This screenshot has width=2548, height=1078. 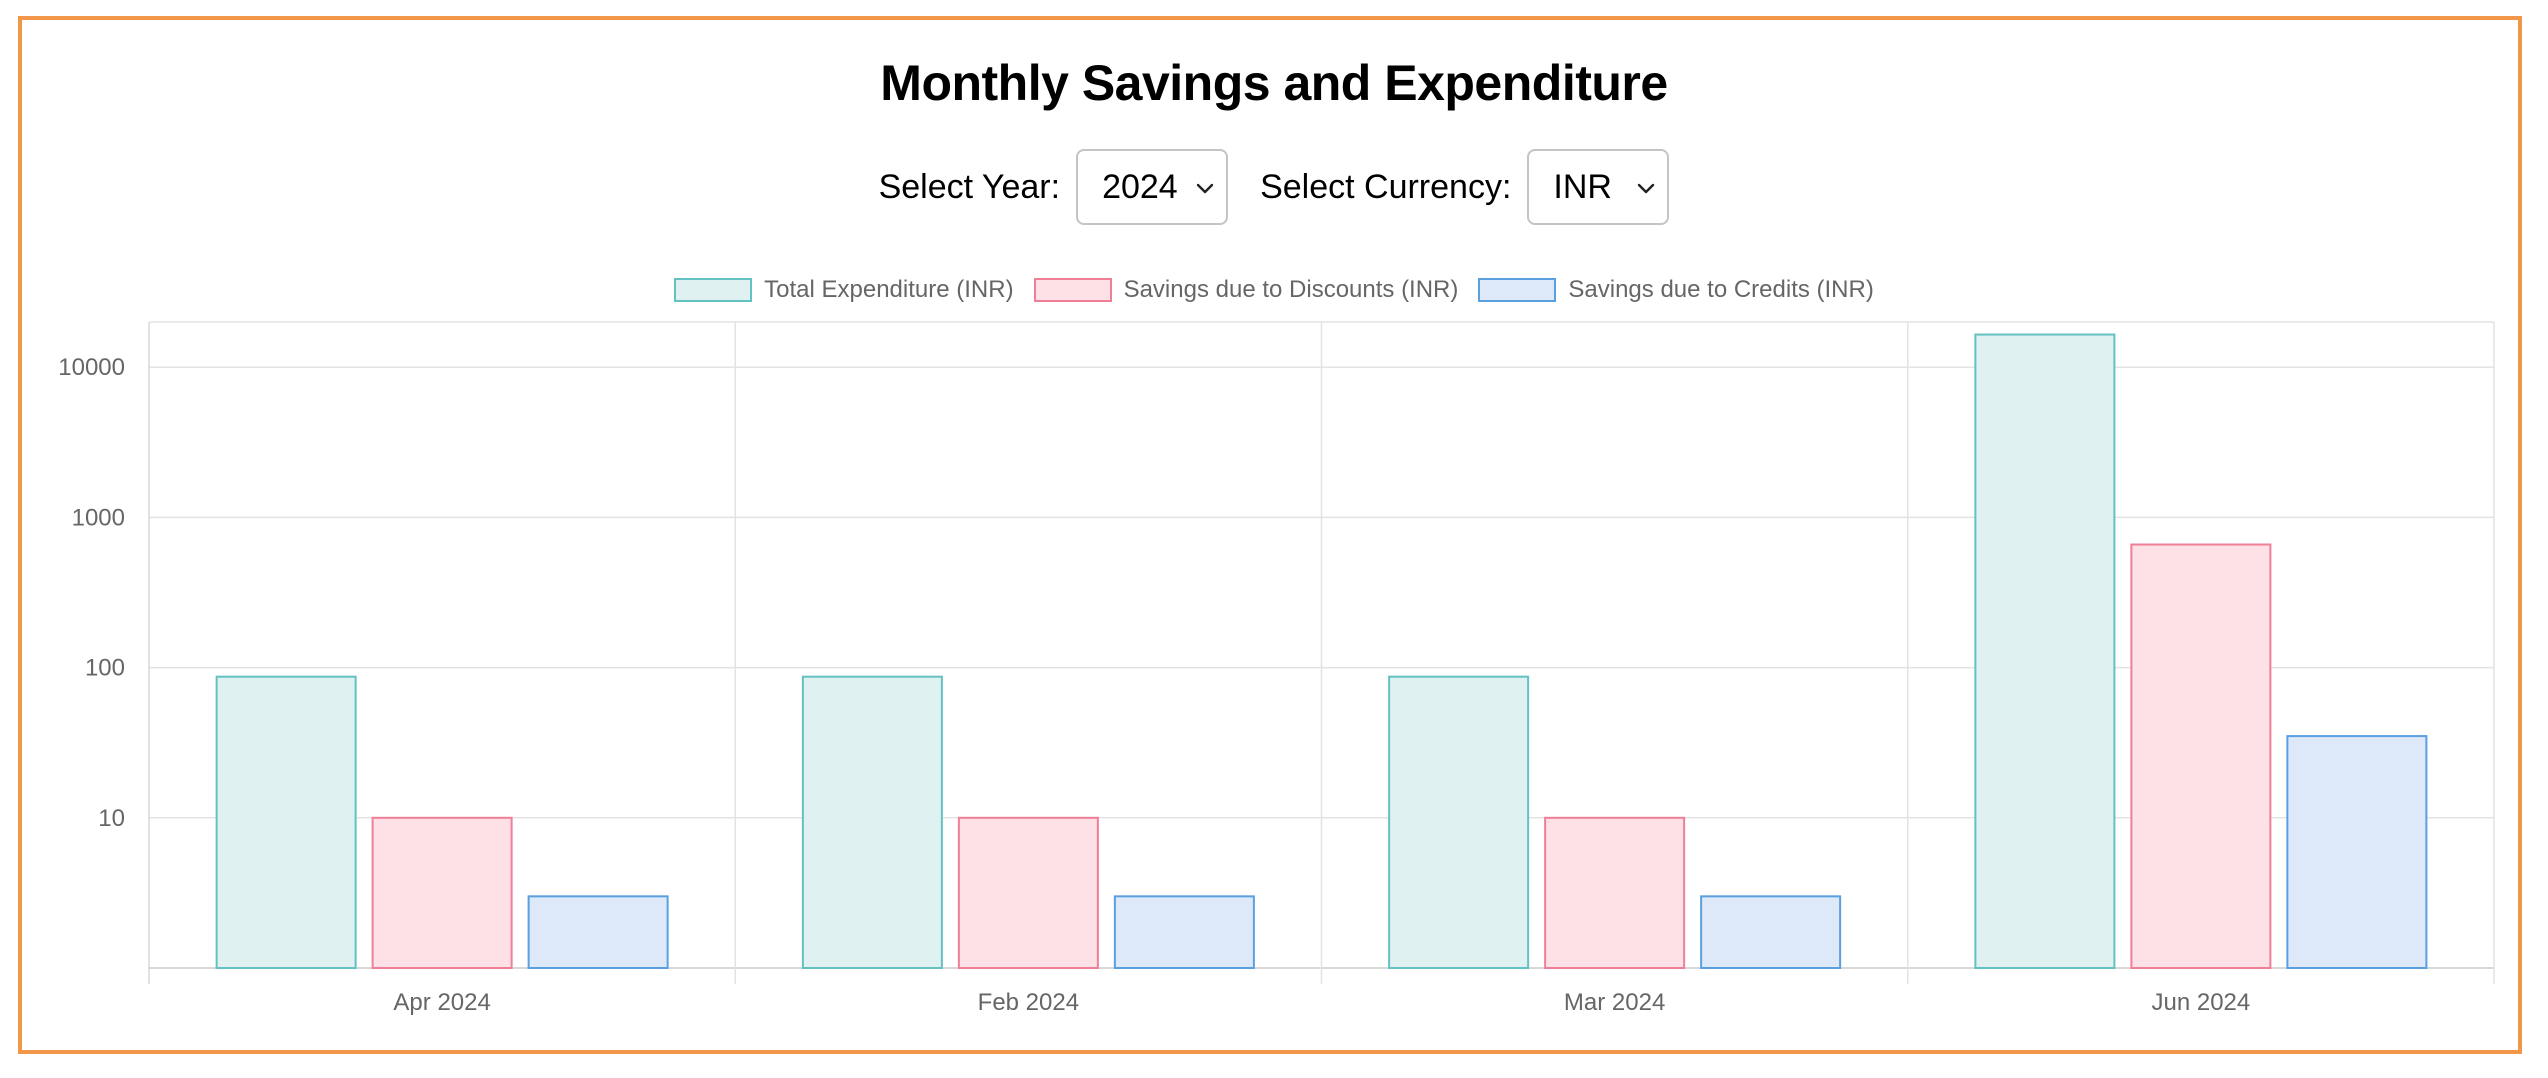 I want to click on x-tick-label: Apr 2024, so click(x=441, y=1002).